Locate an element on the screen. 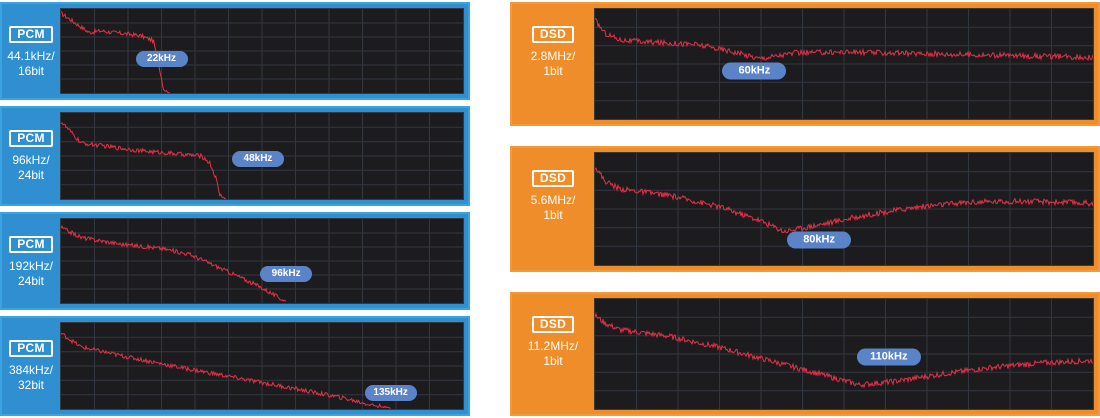 This screenshot has width=1100, height=418. sample-rate: 96kHz/ is located at coordinates (31, 160).